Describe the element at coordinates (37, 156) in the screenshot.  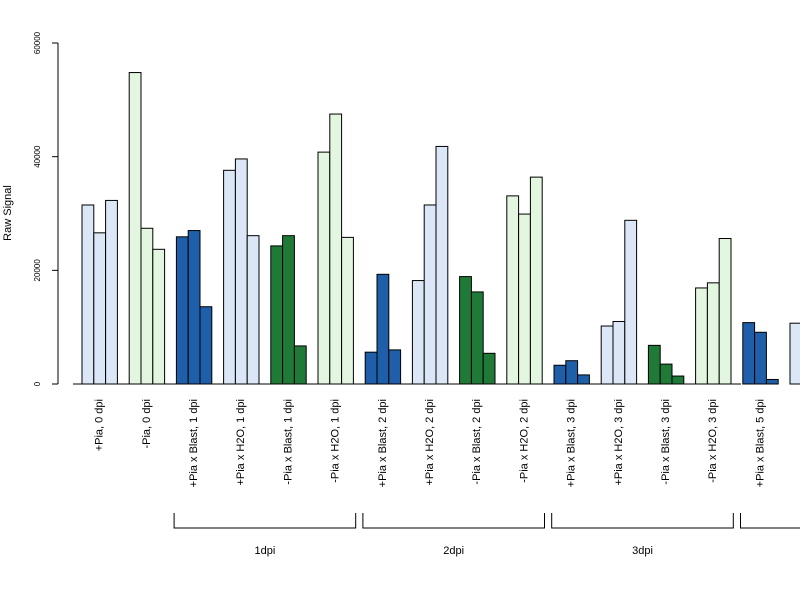
I see `y-tick-label: 40000` at that location.